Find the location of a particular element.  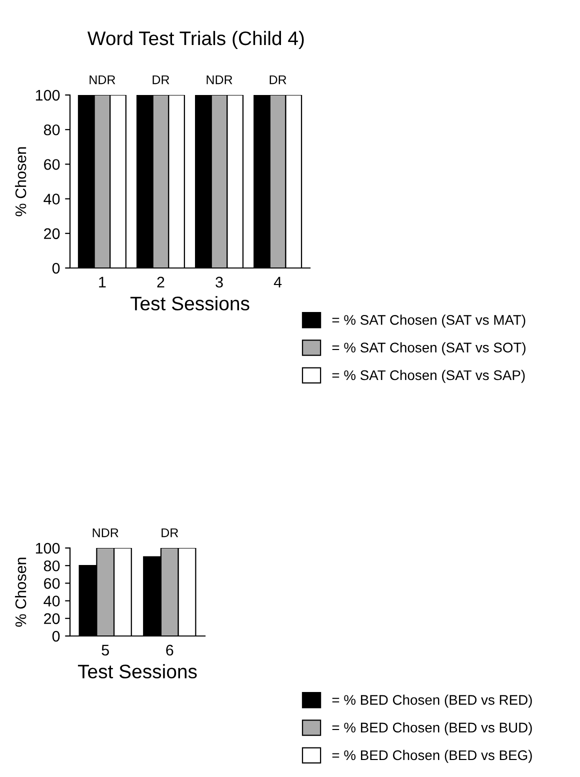

x-tick-label: 6 is located at coordinates (170, 650).